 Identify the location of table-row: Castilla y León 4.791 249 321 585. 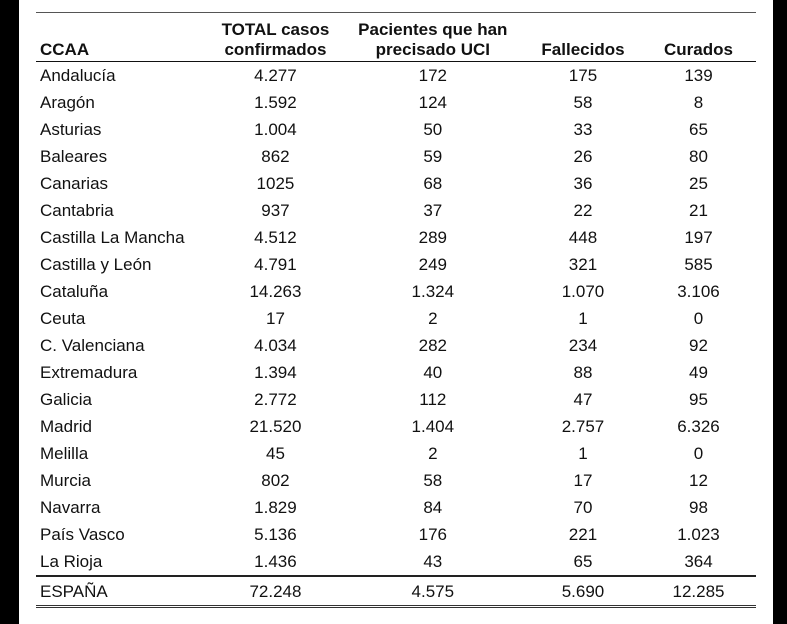
(396, 264).